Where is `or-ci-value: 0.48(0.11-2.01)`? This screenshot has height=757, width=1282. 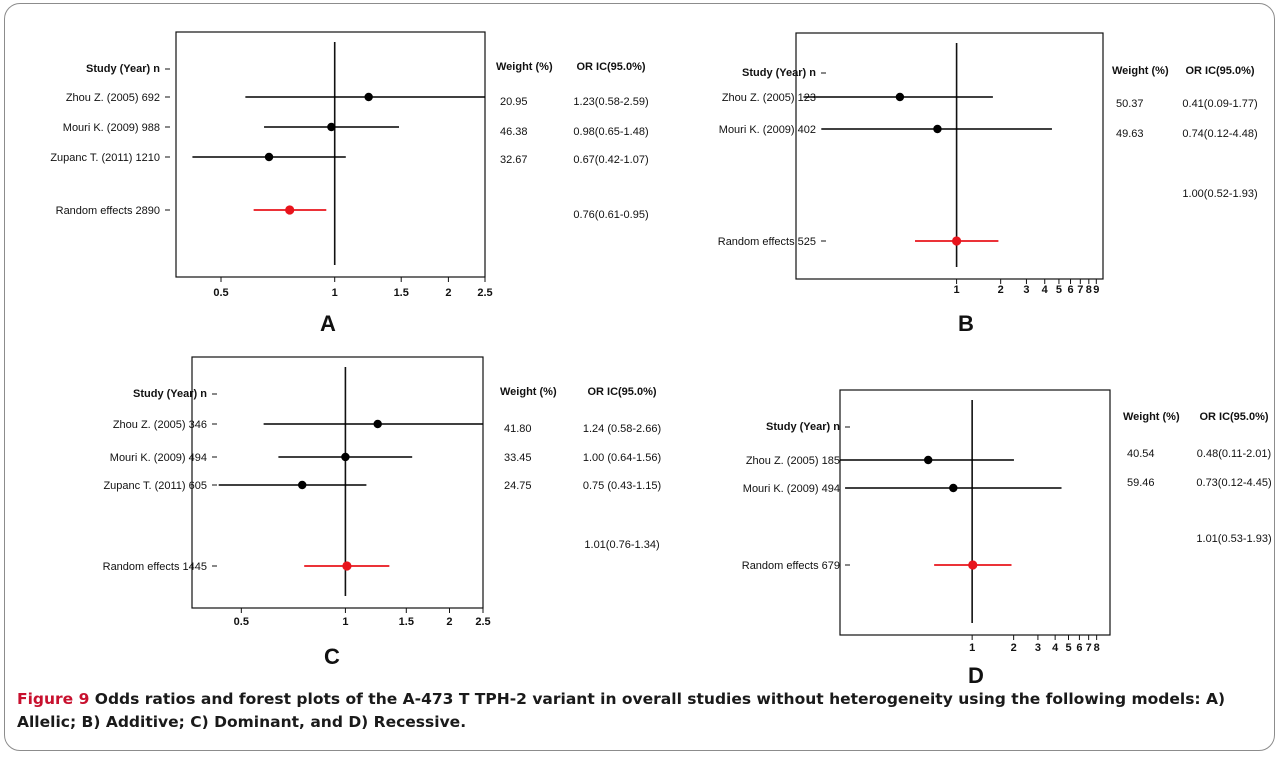 or-ci-value: 0.48(0.11-2.01) is located at coordinates (1234, 454).